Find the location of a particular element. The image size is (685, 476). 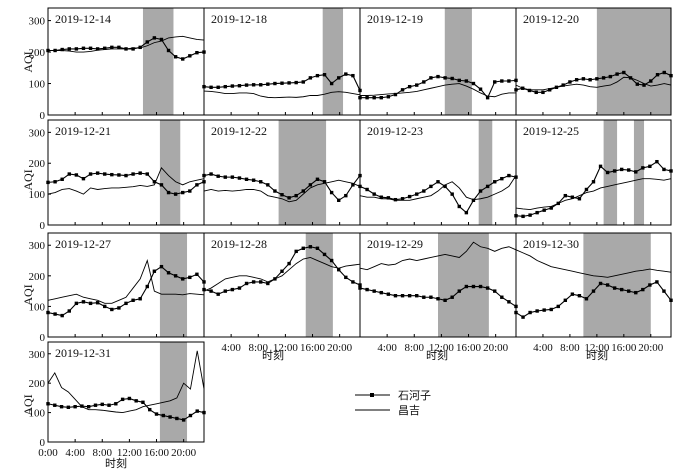

panel-2019-12-14-y-tick-label: 0 is located at coordinates (43, 116).